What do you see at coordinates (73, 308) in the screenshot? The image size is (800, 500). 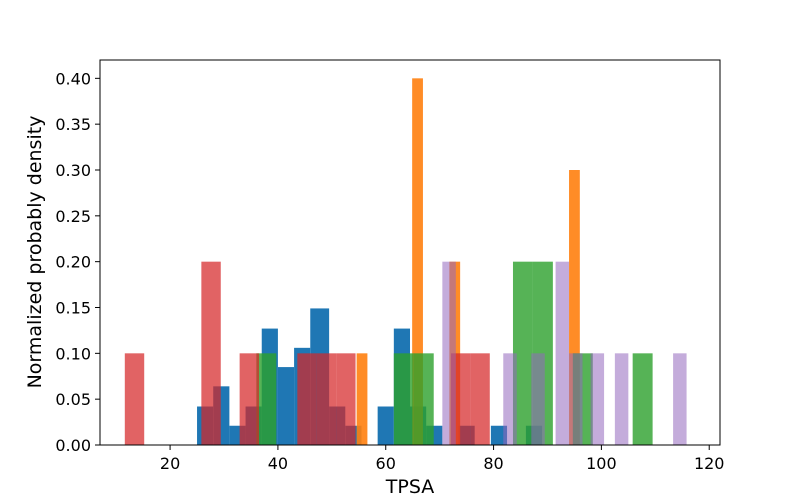 I see `y-tick-label: 0.15` at bounding box center [73, 308].